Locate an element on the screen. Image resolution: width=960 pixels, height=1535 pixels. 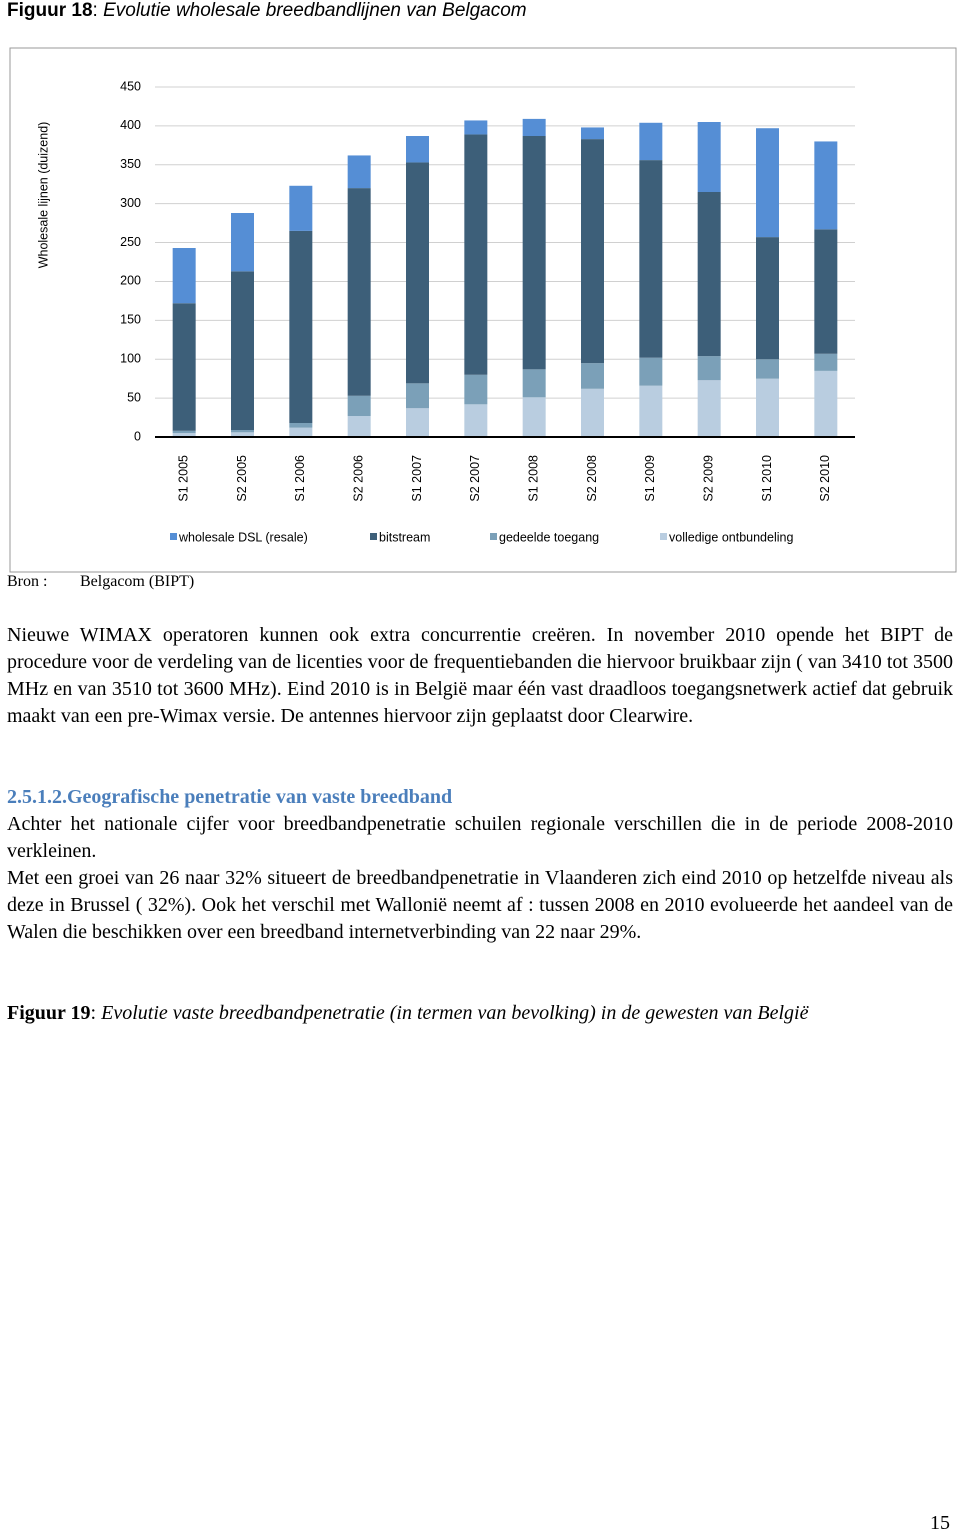
section-number: 2.5.1.2. is located at coordinates (37, 797).